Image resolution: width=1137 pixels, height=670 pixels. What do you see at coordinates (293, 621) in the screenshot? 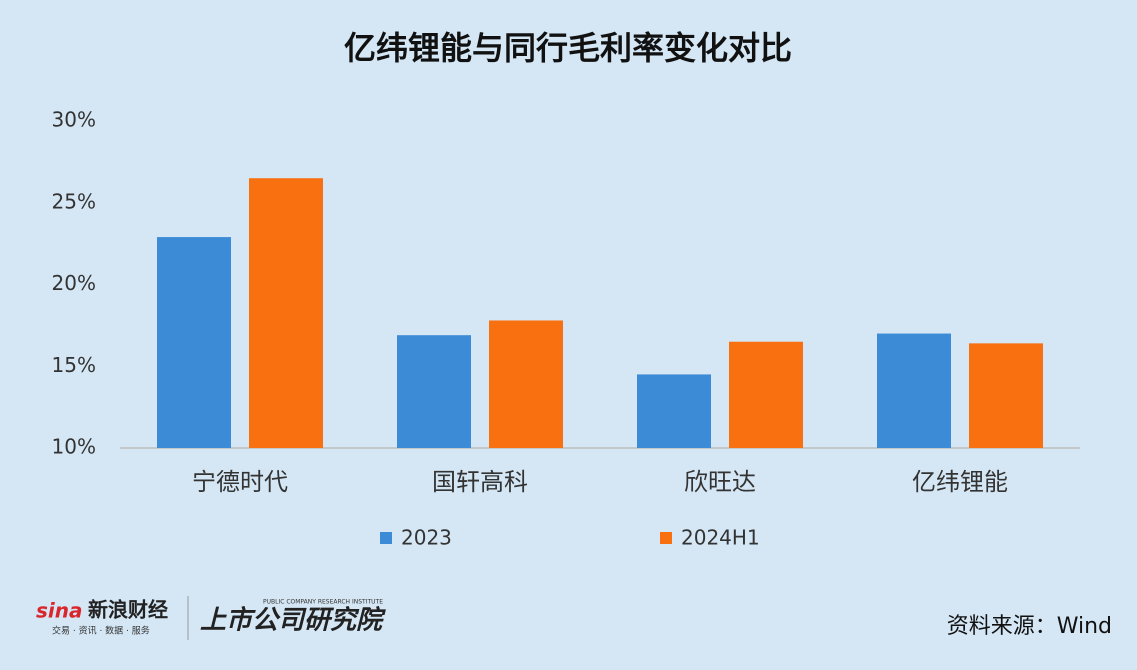
I see `institute-brand: 上市公司研究院` at bounding box center [293, 621].